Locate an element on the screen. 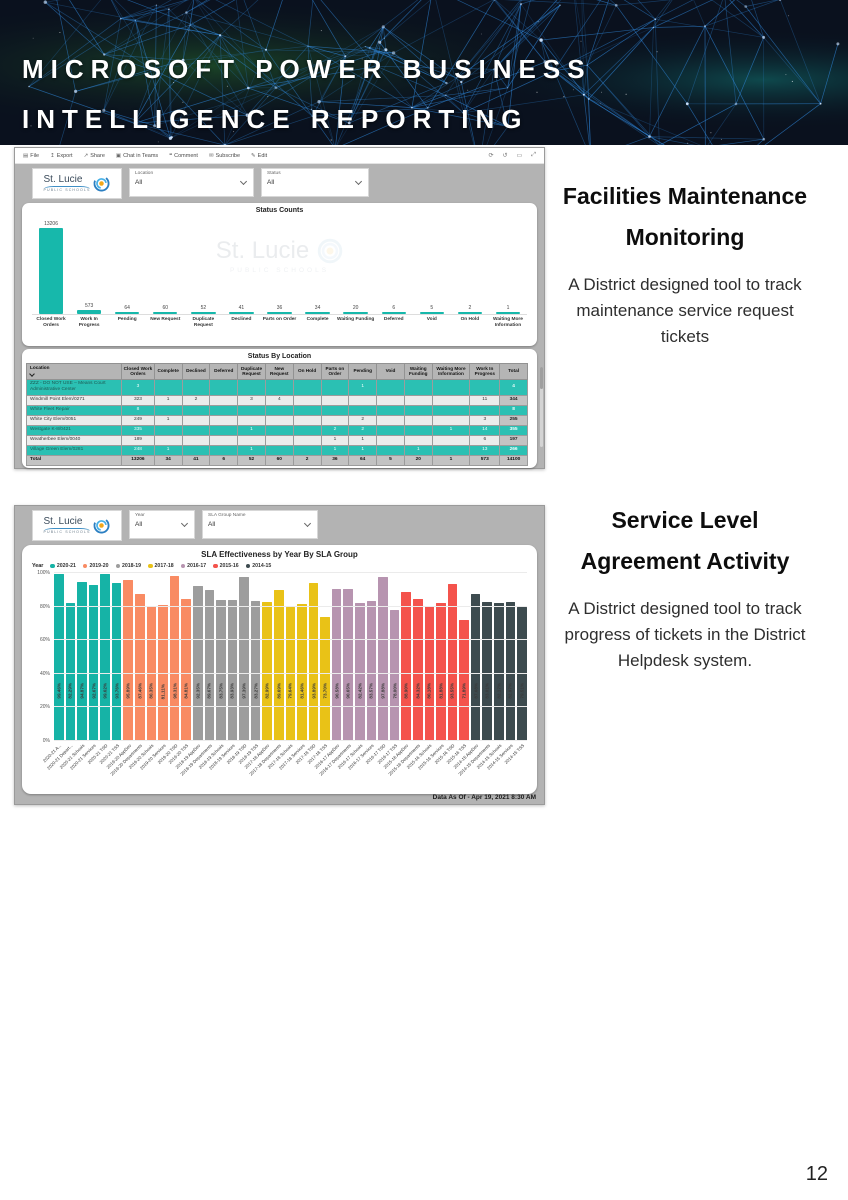 This screenshot has width=848, height=1200. sla-bar-2016-17-services: 83.57% is located at coordinates (371, 670).